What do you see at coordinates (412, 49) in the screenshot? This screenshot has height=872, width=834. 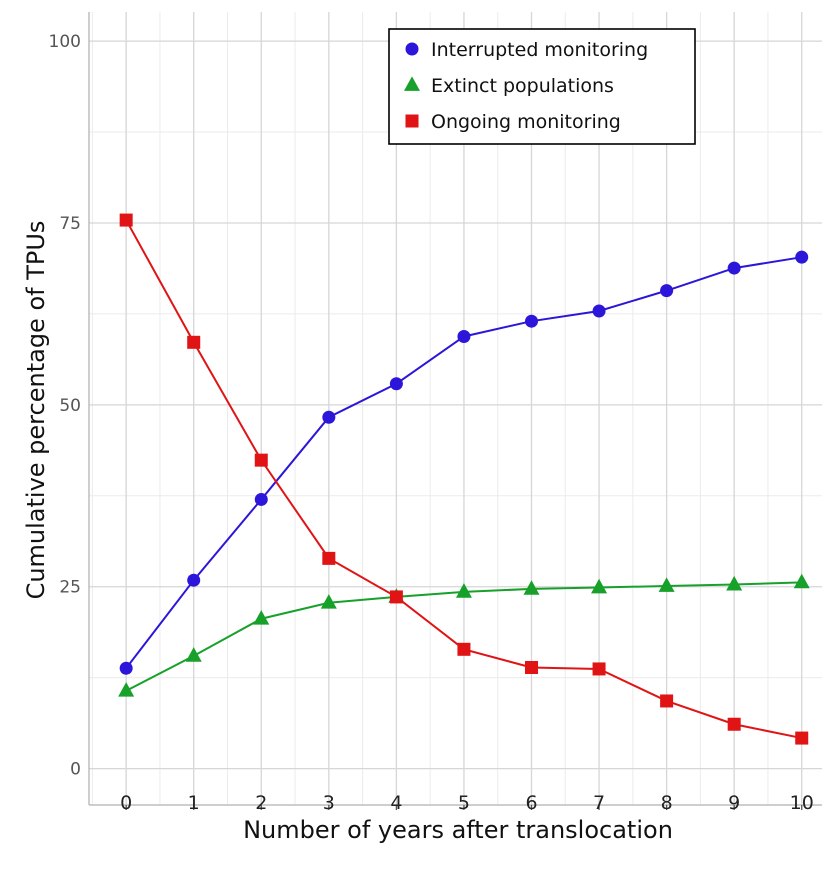 I see `legend-marker-interrupted-monitoring` at bounding box center [412, 49].